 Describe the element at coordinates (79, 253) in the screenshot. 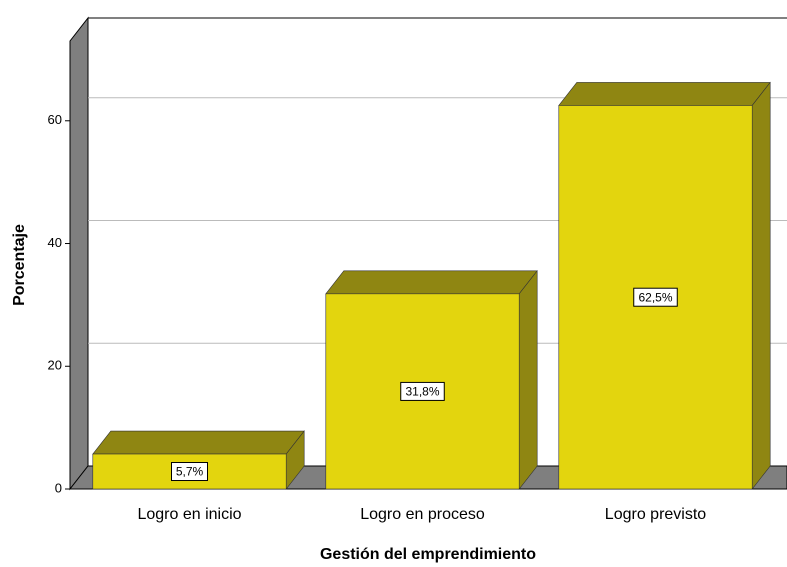

I see `left-wall` at that location.